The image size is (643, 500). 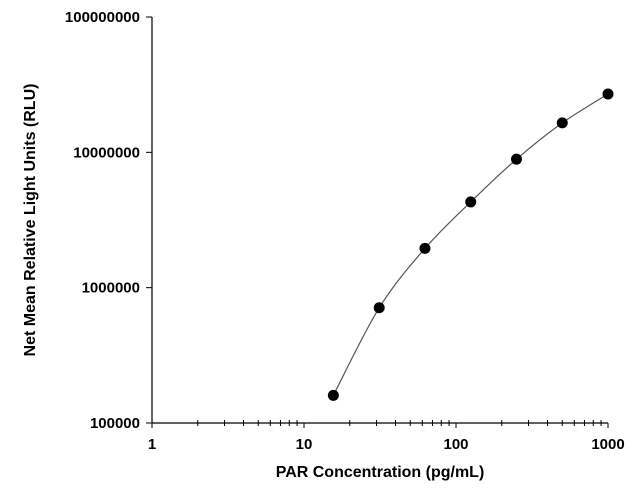 What do you see at coordinates (607, 444) in the screenshot?
I see `x-tick-label: 1000` at bounding box center [607, 444].